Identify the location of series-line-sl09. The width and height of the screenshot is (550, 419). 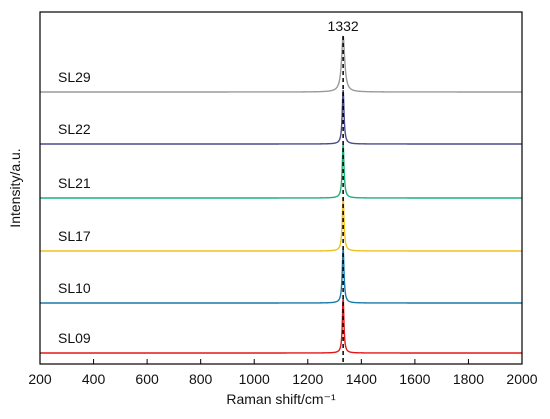
(281, 325).